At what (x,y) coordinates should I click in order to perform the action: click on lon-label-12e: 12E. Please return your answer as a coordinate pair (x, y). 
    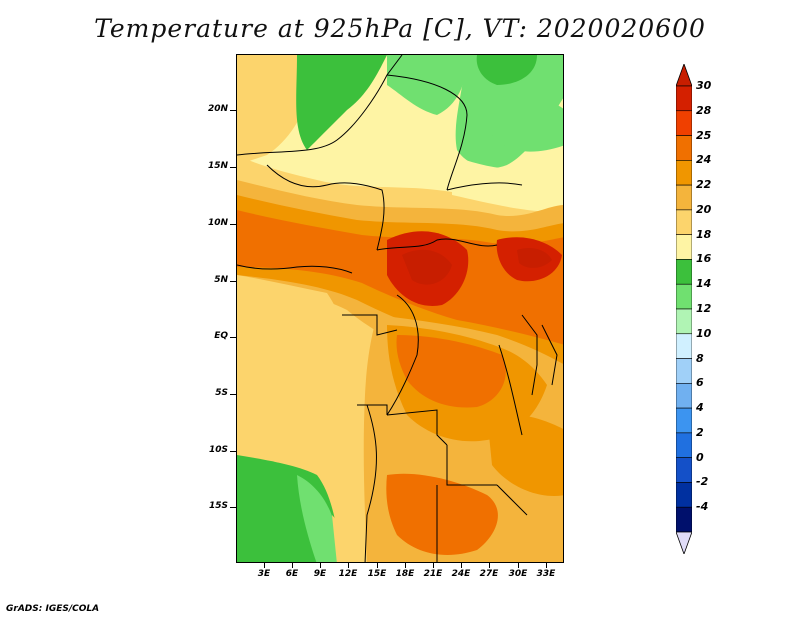
    Looking at the image, I should click on (348, 574).